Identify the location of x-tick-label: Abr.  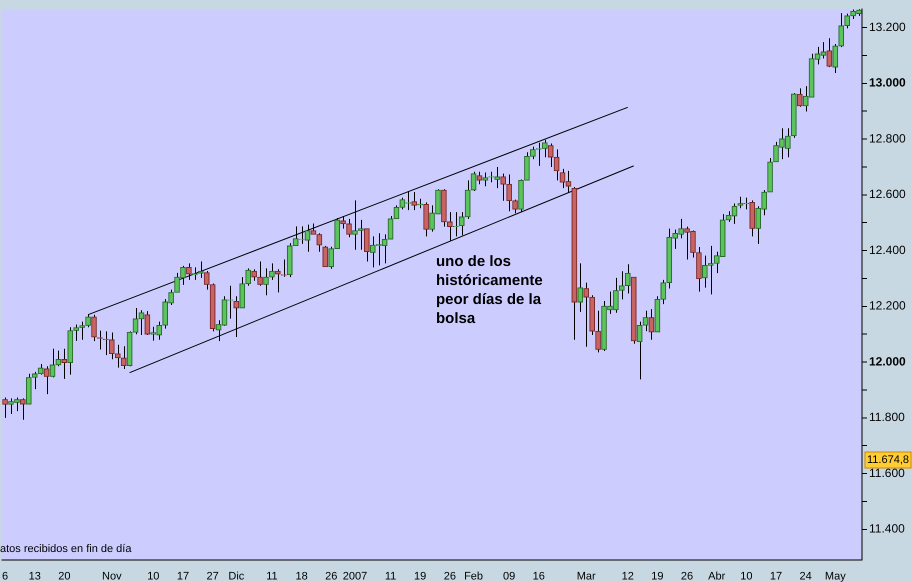
(717, 576).